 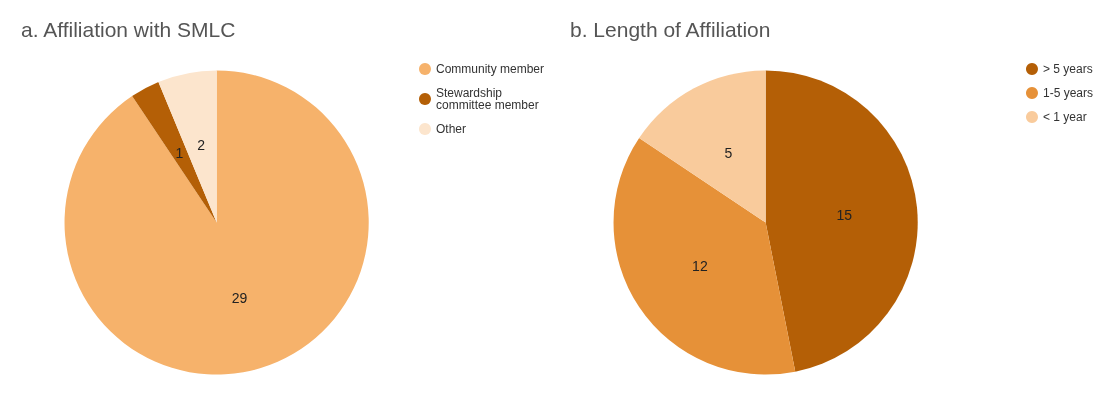 What do you see at coordinates (490, 69) in the screenshot?
I see `legend-label: Community member` at bounding box center [490, 69].